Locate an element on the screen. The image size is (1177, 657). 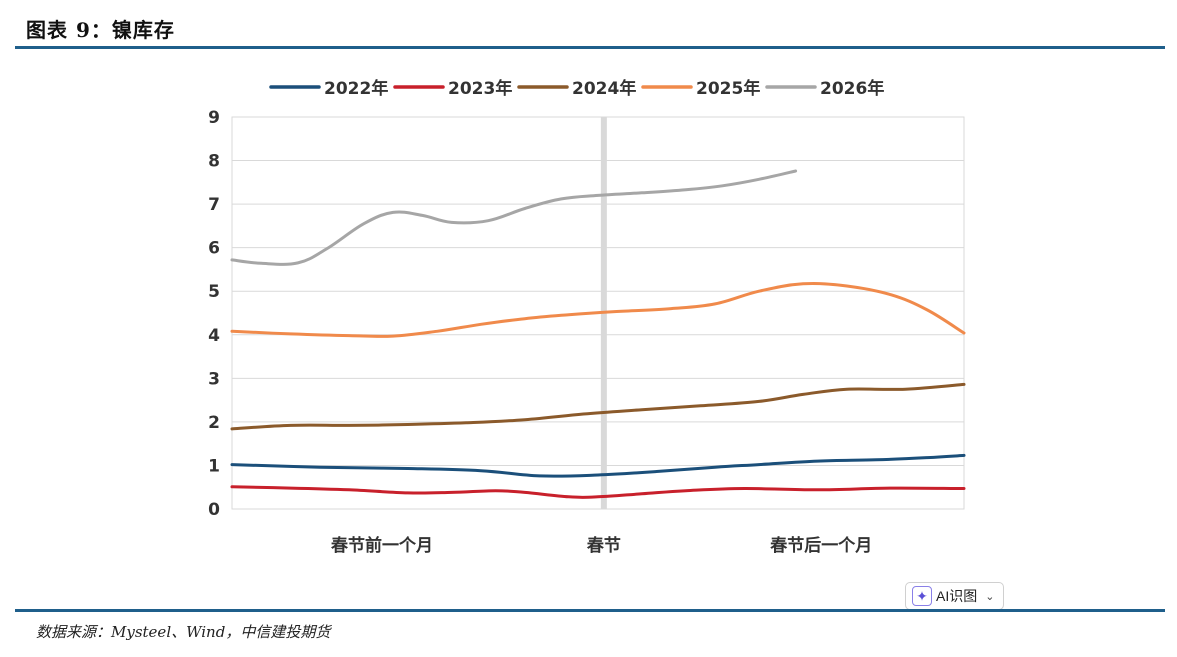
y-tick-label: 2 is located at coordinates (214, 423).